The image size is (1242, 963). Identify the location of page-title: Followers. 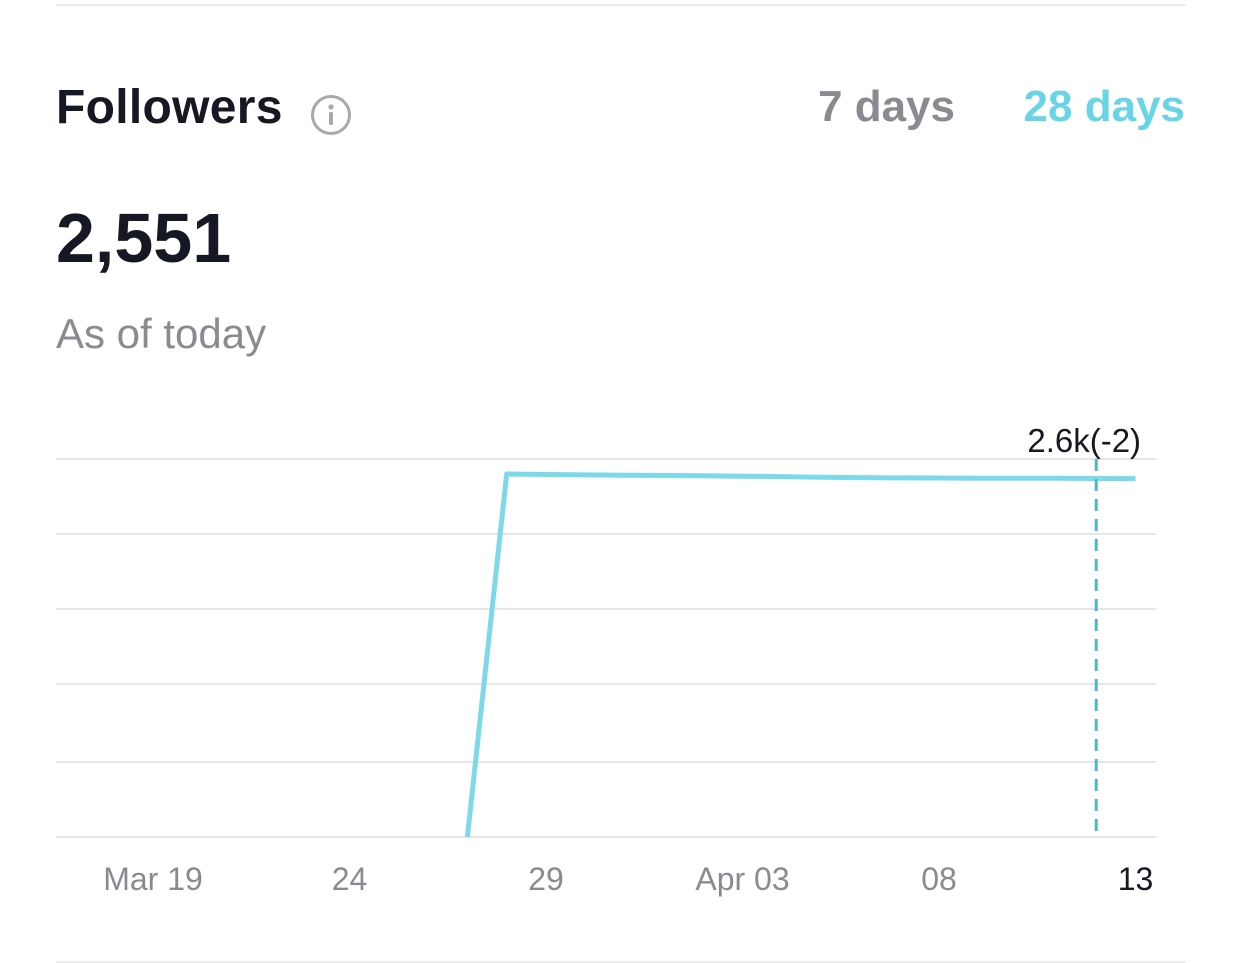
(169, 107).